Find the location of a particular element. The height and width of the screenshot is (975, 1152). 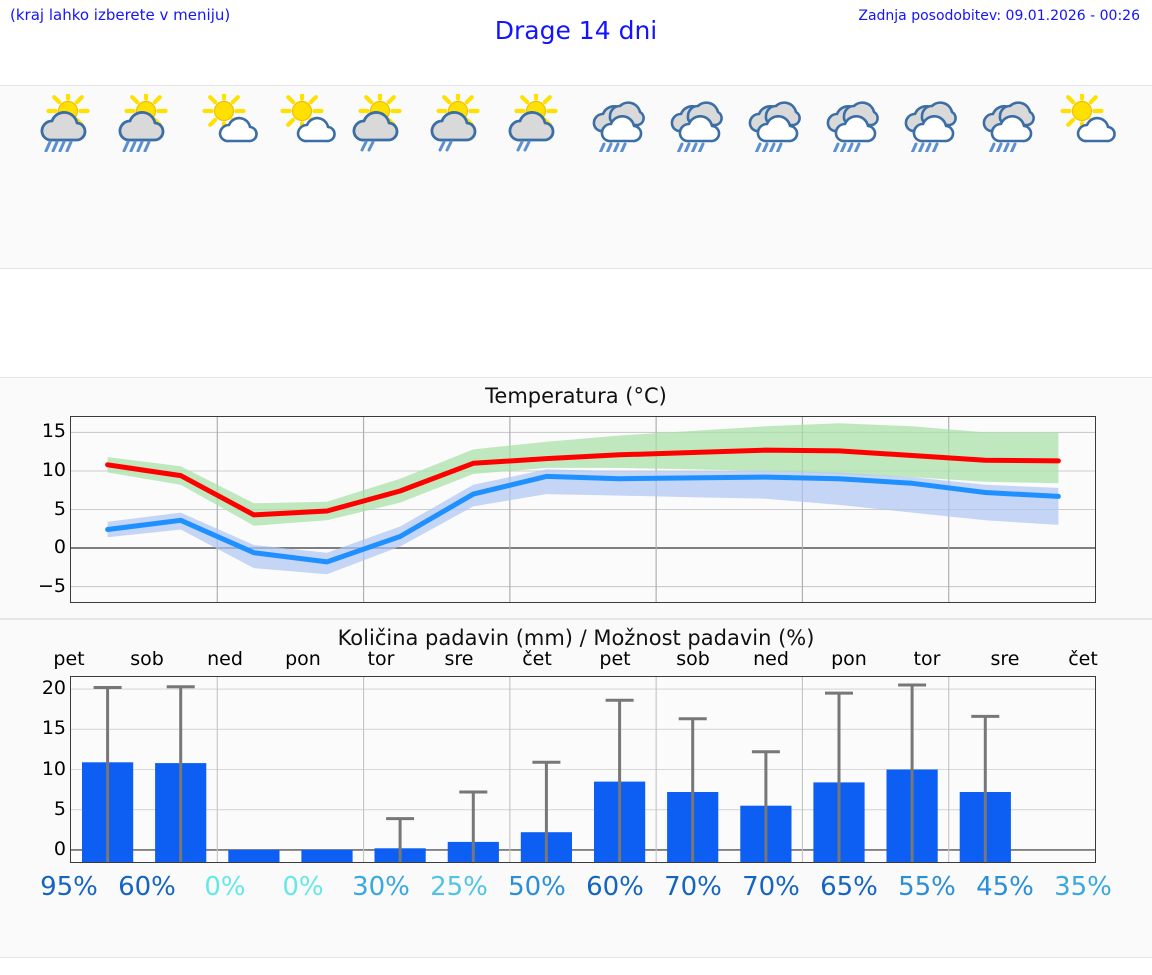

temperature-y-tick-label: 15 is located at coordinates (53, 431).